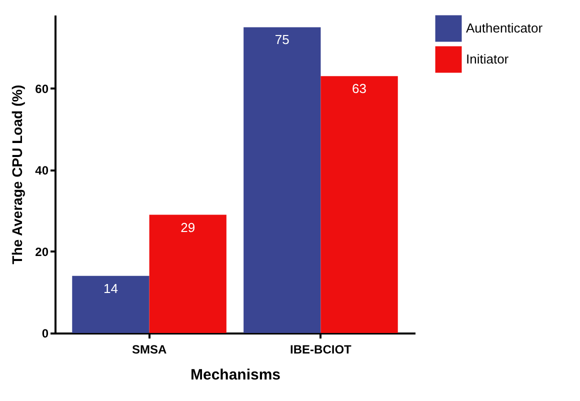 The height and width of the screenshot is (401, 580). I want to click on y-tick-label: 20, so click(42, 251).